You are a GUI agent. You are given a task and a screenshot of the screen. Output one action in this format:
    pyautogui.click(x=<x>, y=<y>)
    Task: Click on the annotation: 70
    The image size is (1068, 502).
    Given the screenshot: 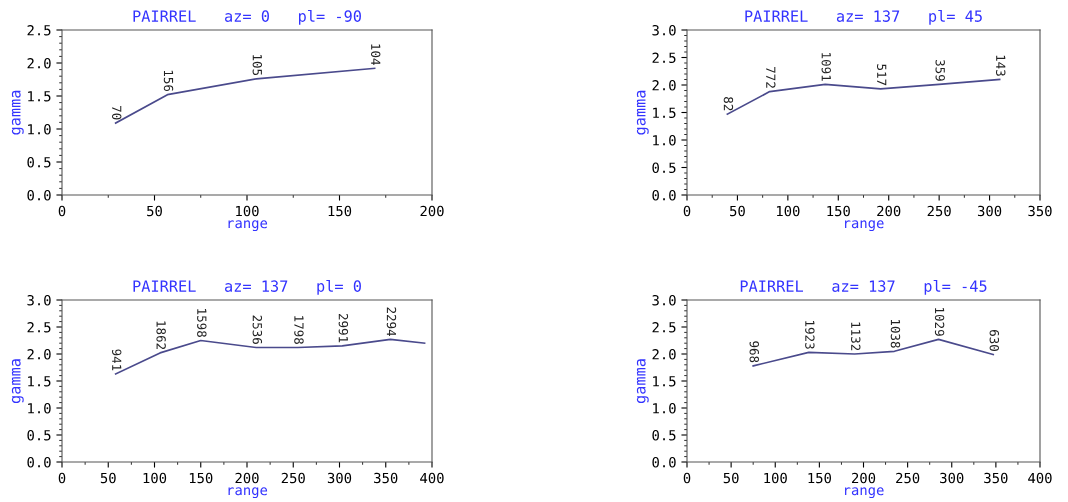 What is the action you would take?
    pyautogui.click(x=116, y=113)
    